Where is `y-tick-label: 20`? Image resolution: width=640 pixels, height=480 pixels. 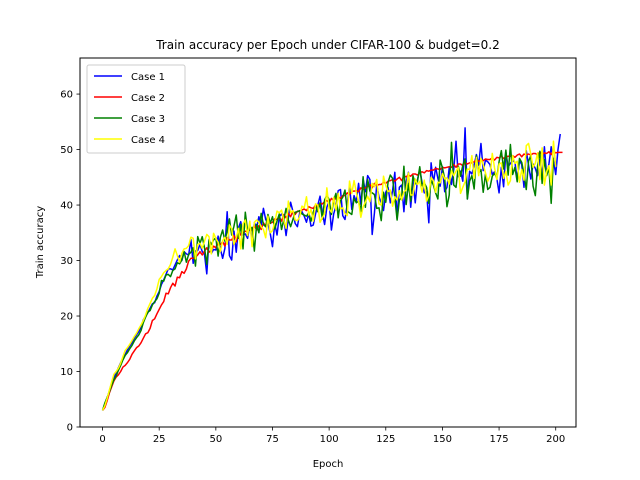
y-tick-label: 20 is located at coordinates (66, 317).